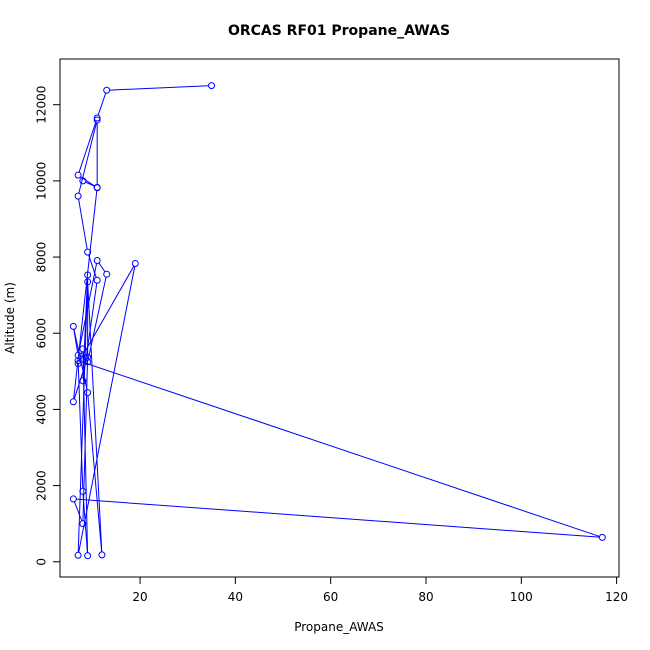  What do you see at coordinates (42, 409) in the screenshot?
I see `y-tick-label: 4000` at bounding box center [42, 409].